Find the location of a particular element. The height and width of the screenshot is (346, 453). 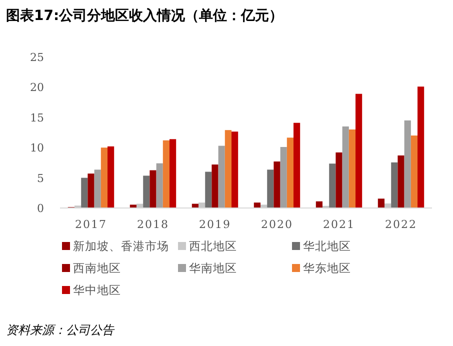

y-tick-label: 20 is located at coordinates (37, 87).